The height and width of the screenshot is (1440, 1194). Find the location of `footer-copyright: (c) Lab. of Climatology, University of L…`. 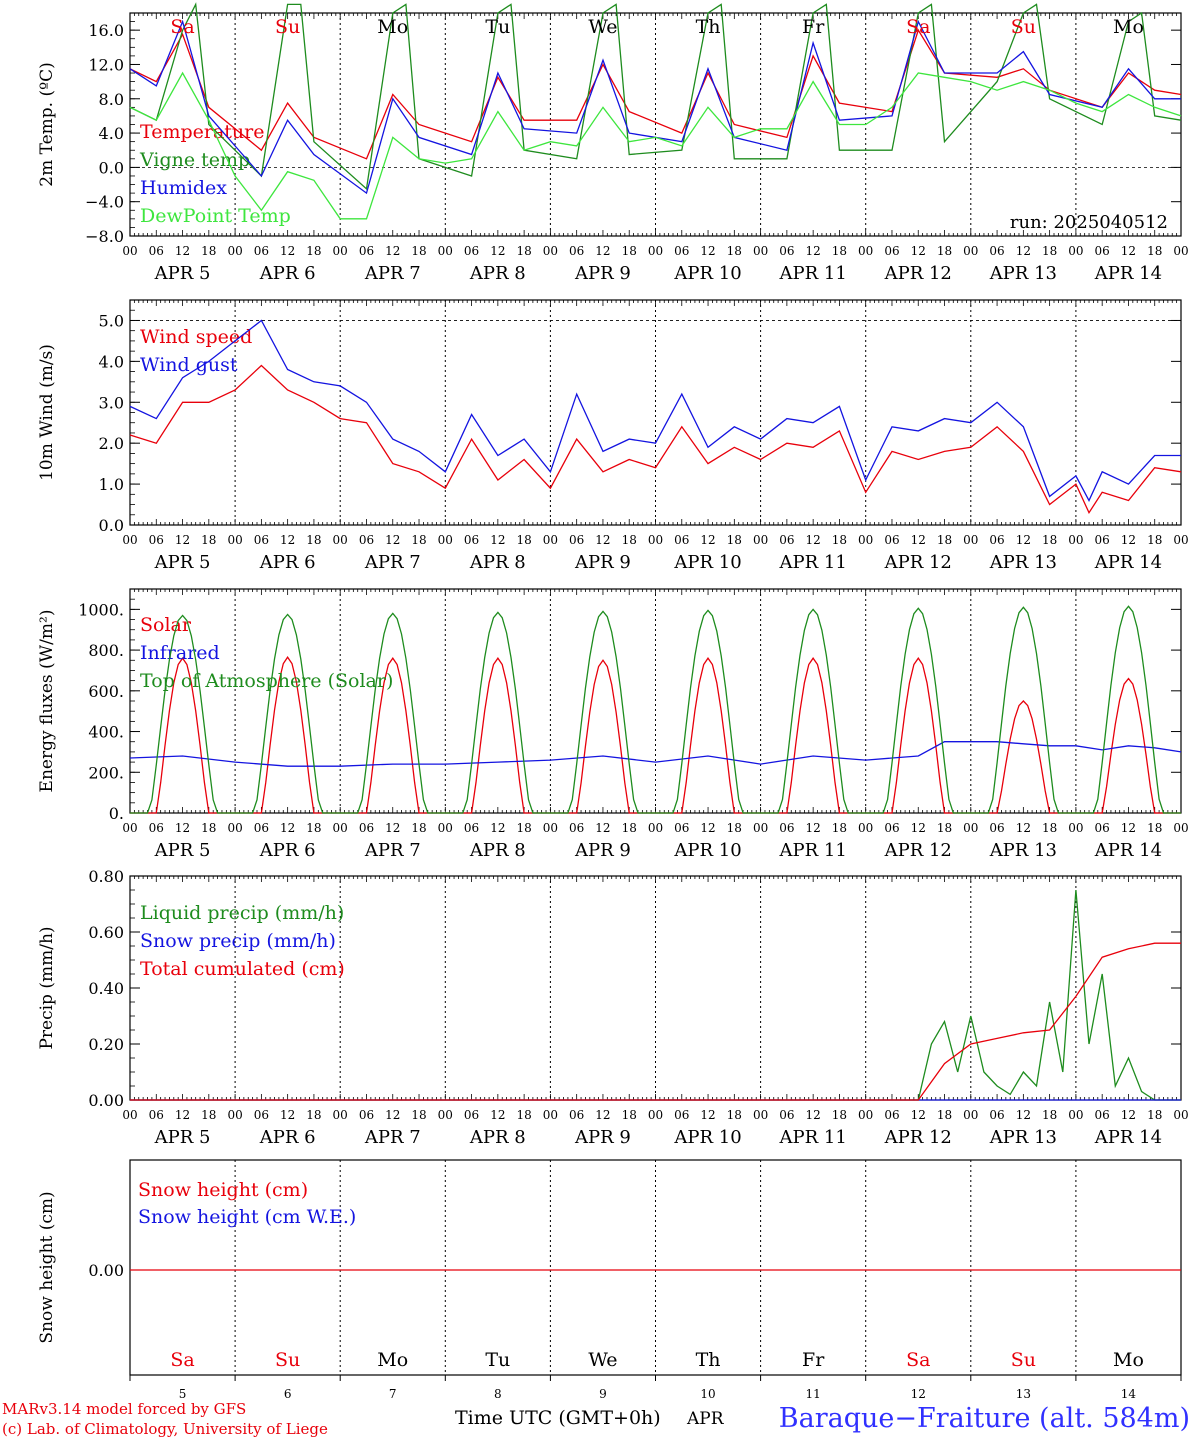

footer-copyright: (c) Lab. of Climatology, University of L… is located at coordinates (165, 1429).